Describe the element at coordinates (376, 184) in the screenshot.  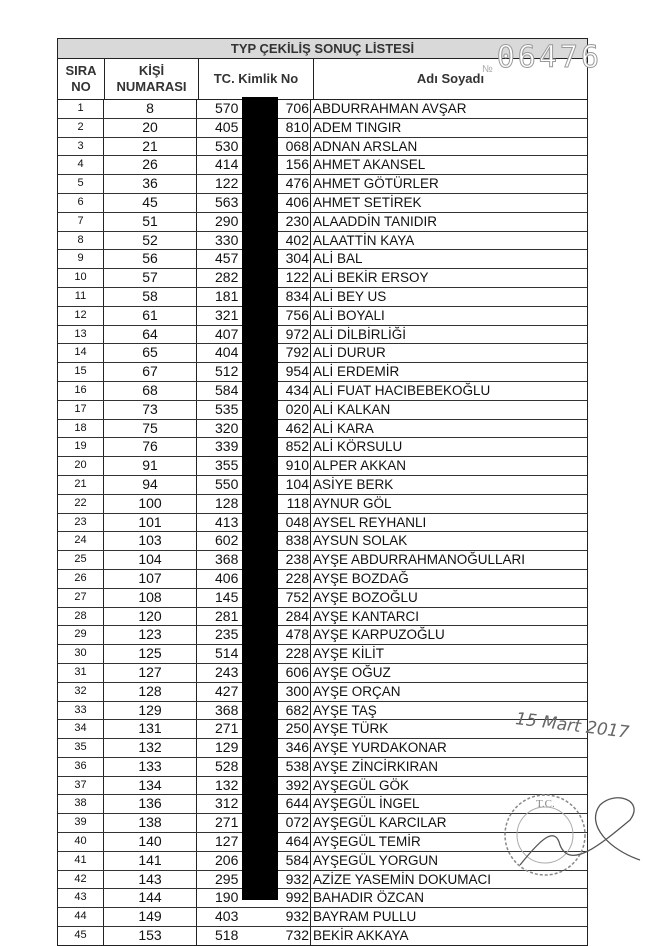
I see `adi-soyadi: AHMET GÖTÜRLER` at that location.